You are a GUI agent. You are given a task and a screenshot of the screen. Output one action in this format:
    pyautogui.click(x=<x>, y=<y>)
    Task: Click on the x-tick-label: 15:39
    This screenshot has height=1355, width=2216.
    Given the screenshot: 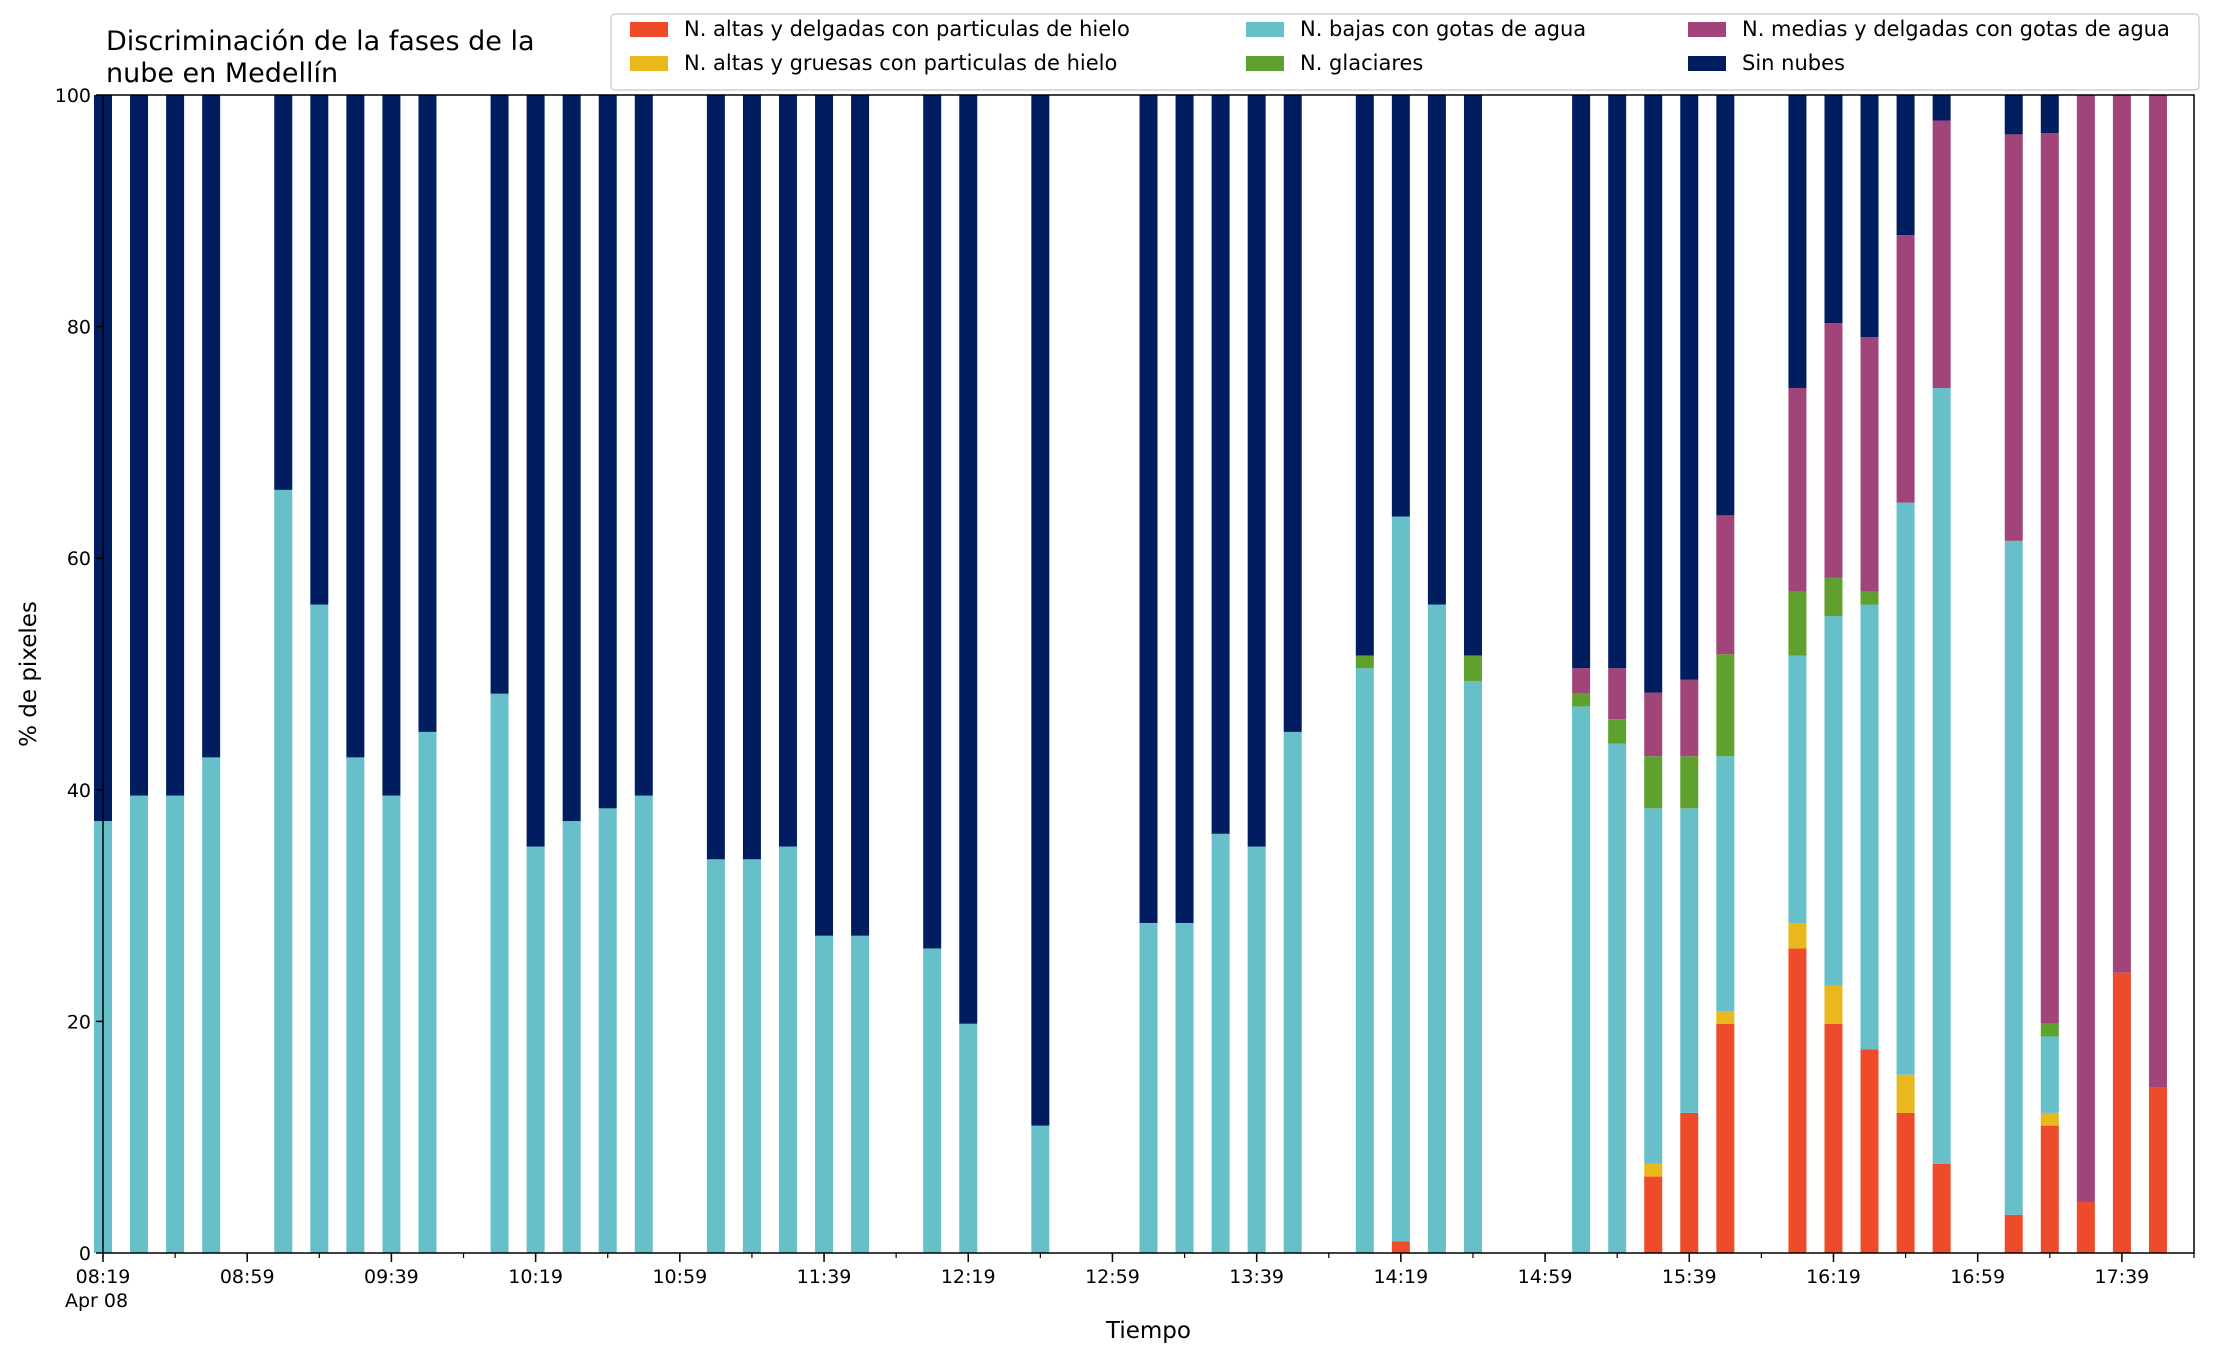 What is the action you would take?
    pyautogui.click(x=1689, y=1277)
    